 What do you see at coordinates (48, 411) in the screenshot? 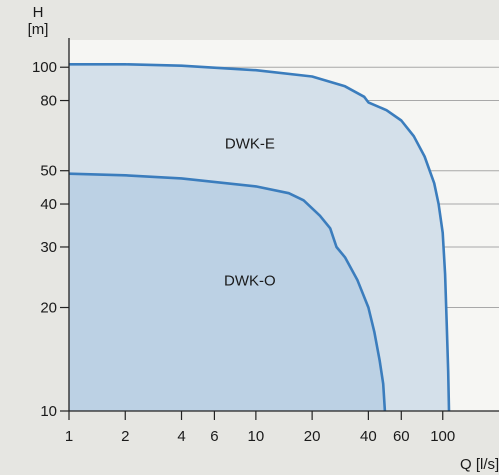
I see `y-tick-label: 10` at bounding box center [48, 411].